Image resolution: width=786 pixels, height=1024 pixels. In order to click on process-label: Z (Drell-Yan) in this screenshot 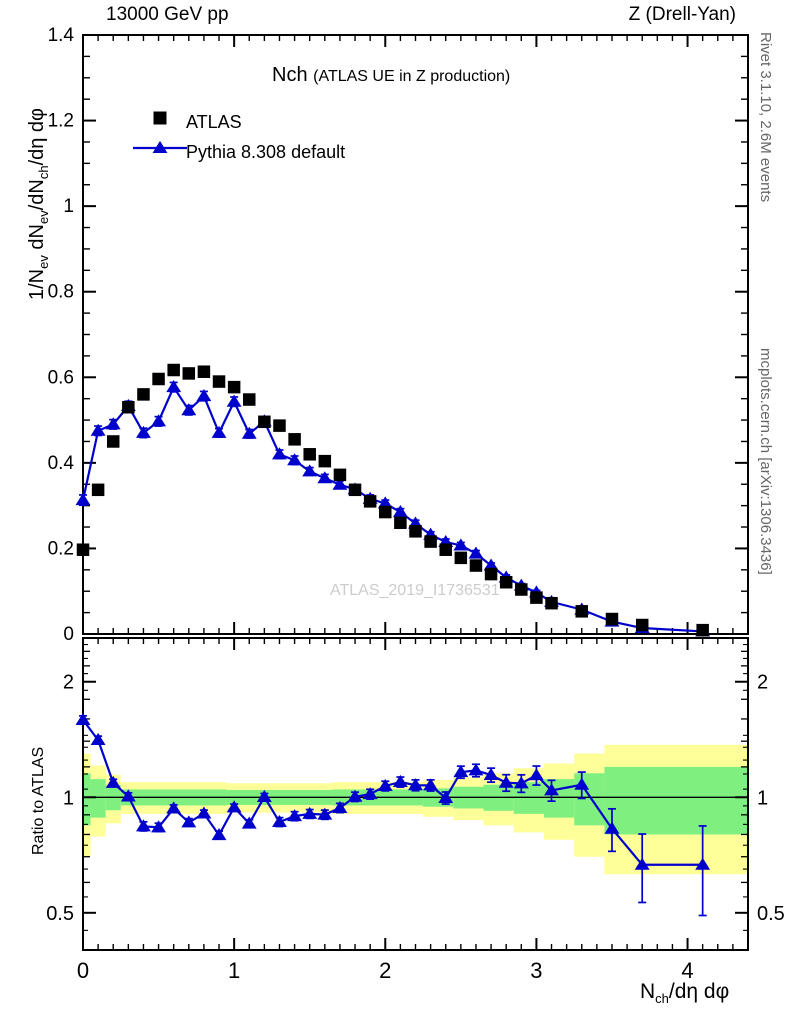, I will do `click(682, 14)`.